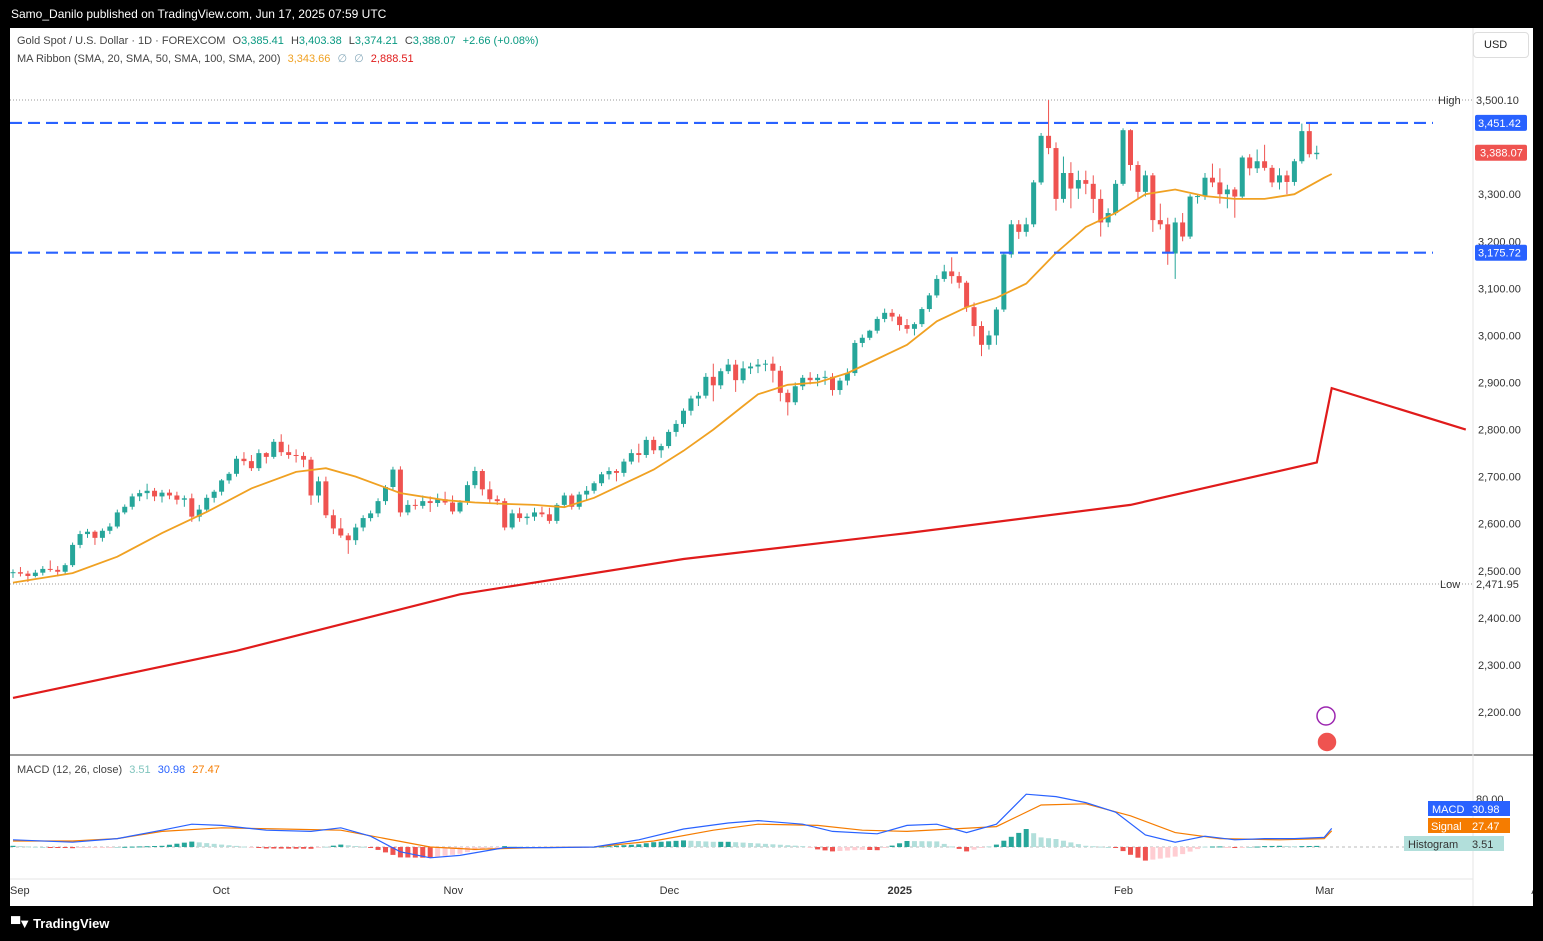  Describe the element at coordinates (1499, 478) in the screenshot. I see `price-tick-label: 2,700.00` at that location.